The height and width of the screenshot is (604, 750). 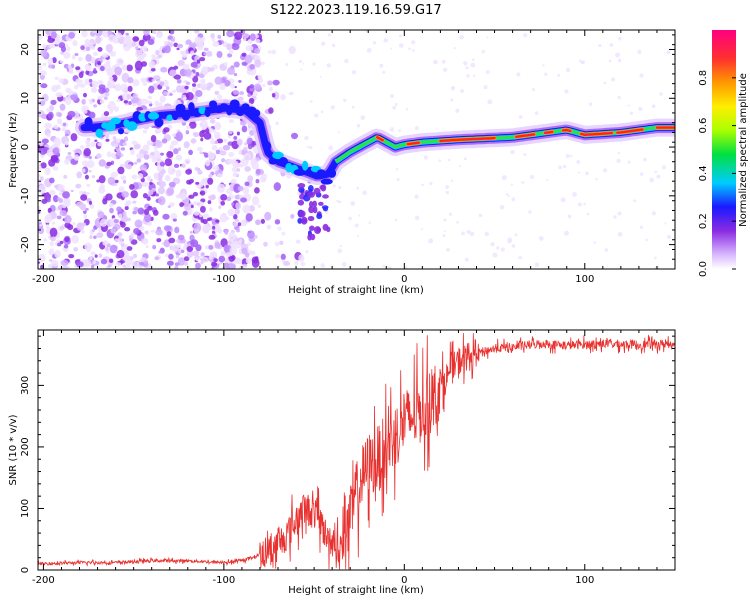 I want to click on y-tick-label: 20, so click(x=25, y=49).